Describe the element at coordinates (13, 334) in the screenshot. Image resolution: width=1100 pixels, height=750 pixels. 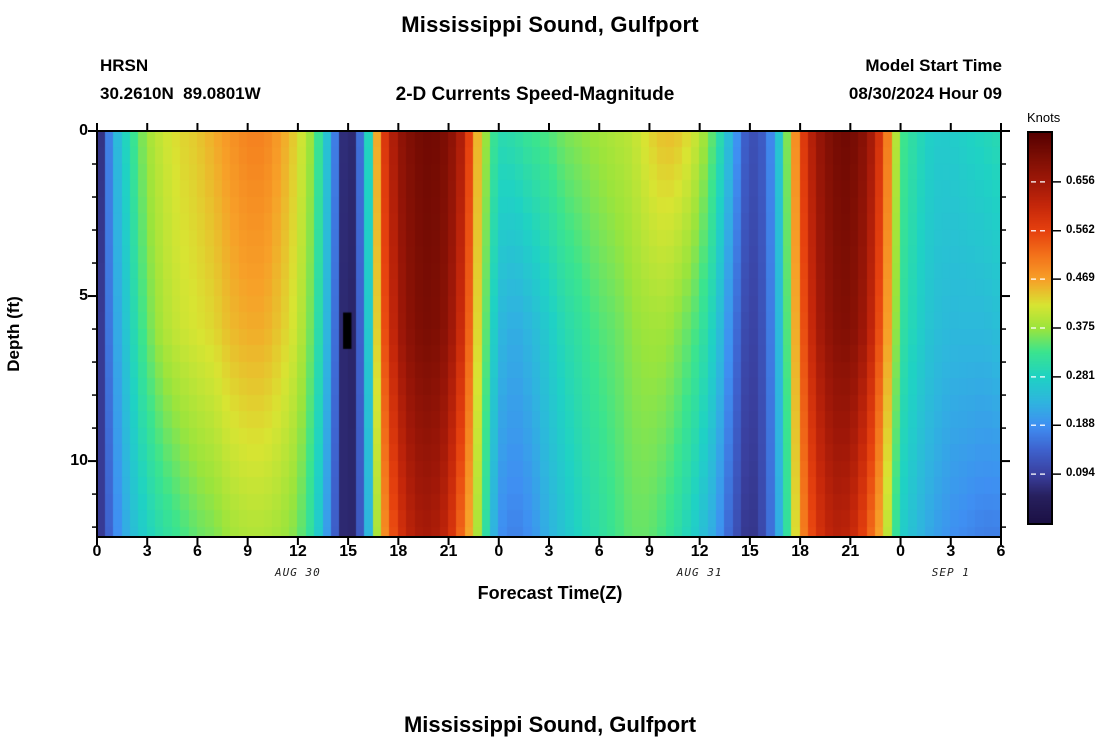
I see `y-axis-title: Depth (ft)` at that location.